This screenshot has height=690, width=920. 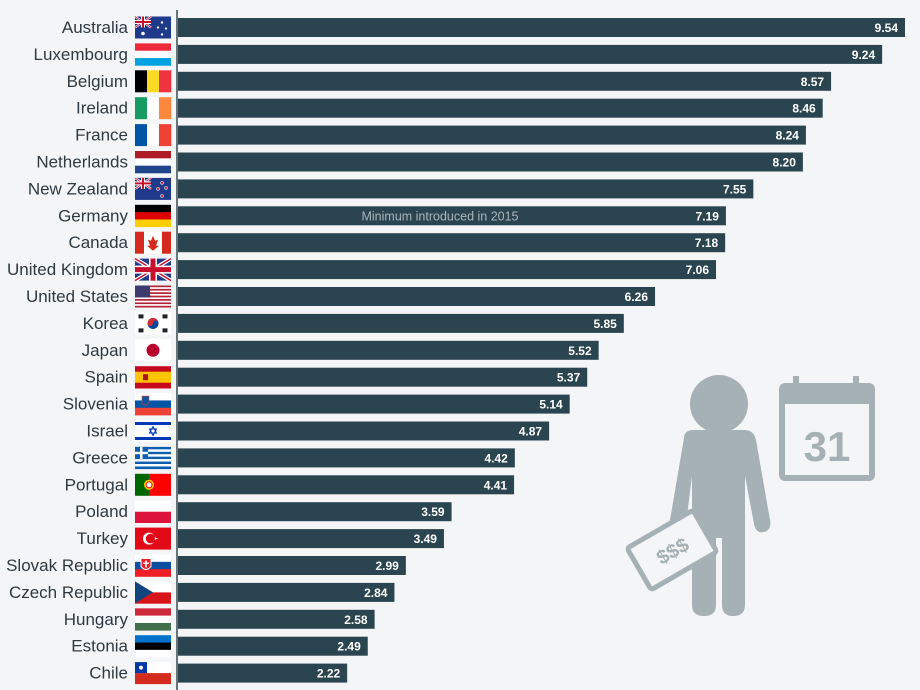 What do you see at coordinates (356, 620) in the screenshot?
I see `value-label-hungary: 2.58` at bounding box center [356, 620].